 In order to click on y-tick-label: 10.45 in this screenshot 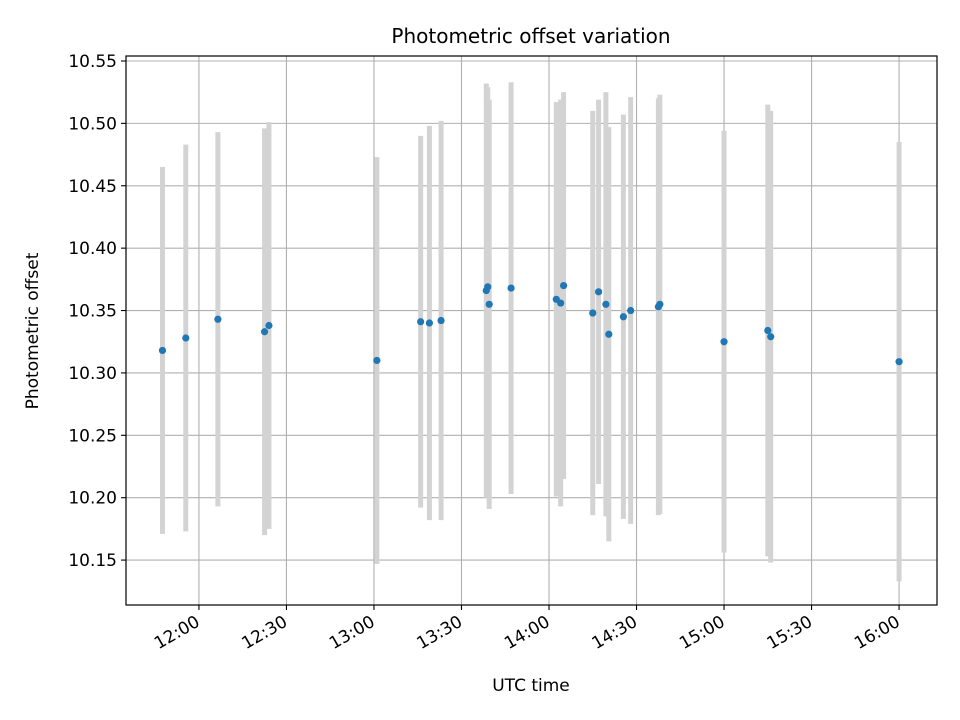, I will do `click(92, 187)`.